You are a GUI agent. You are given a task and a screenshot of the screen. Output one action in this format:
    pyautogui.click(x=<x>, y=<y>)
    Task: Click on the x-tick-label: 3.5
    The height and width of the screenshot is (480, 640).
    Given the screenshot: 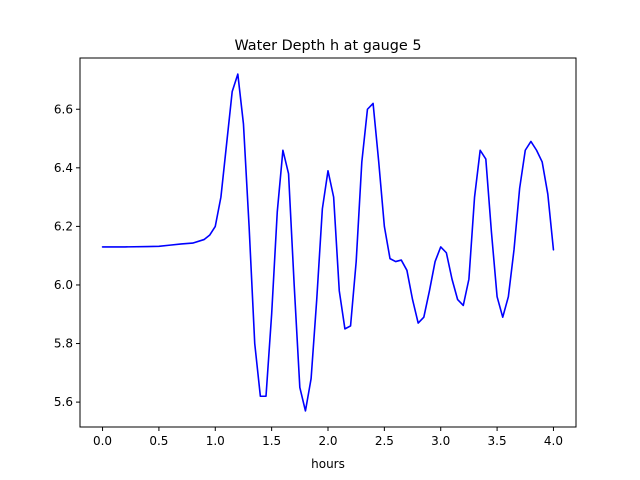 What is the action you would take?
    pyautogui.click(x=497, y=441)
    